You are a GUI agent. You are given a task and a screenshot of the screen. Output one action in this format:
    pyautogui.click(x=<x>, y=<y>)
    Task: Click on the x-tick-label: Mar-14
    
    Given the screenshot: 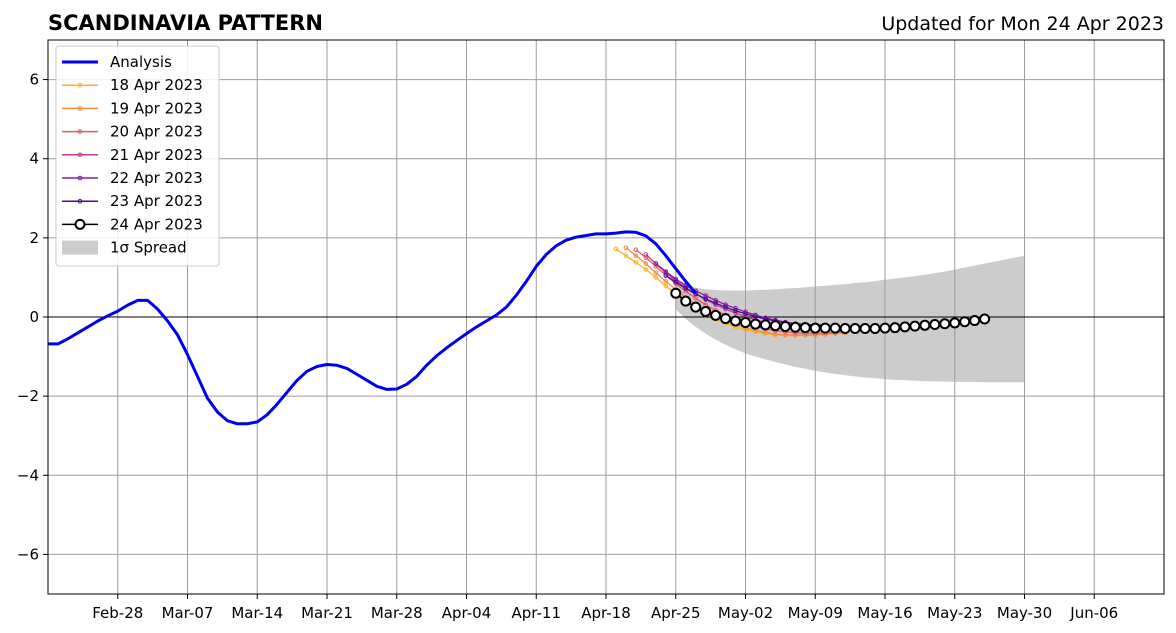 What is the action you would take?
    pyautogui.click(x=257, y=613)
    